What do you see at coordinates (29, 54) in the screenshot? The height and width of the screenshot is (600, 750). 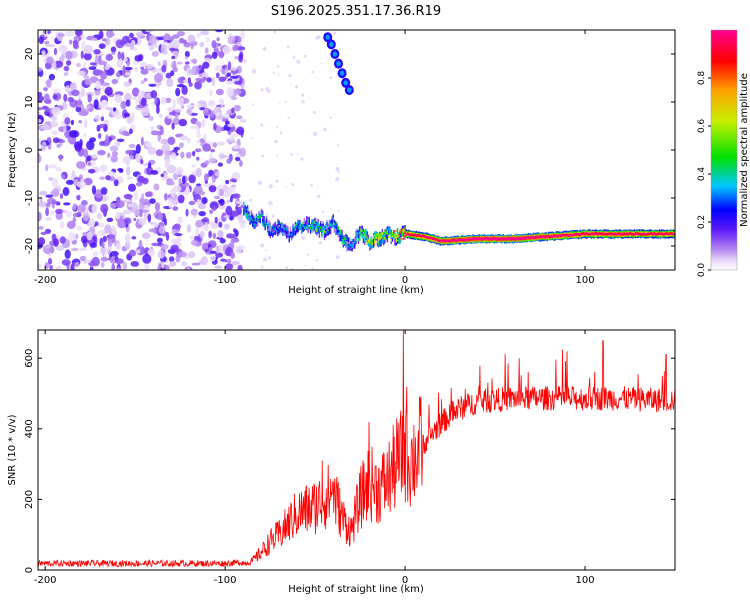 I see `y-tick-label: 20` at bounding box center [29, 54].